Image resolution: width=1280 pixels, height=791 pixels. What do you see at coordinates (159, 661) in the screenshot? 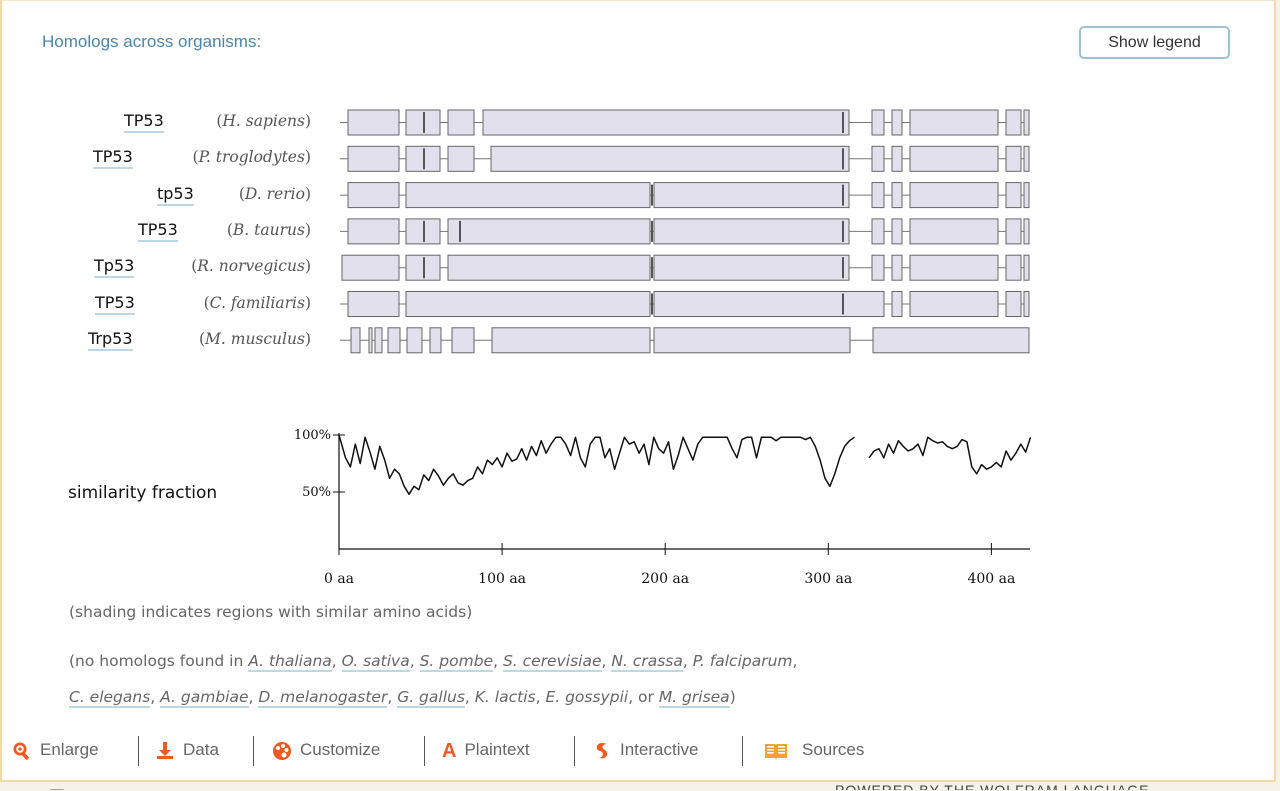
I see `no-homologs-prefix: (no homologs found in` at bounding box center [159, 661].